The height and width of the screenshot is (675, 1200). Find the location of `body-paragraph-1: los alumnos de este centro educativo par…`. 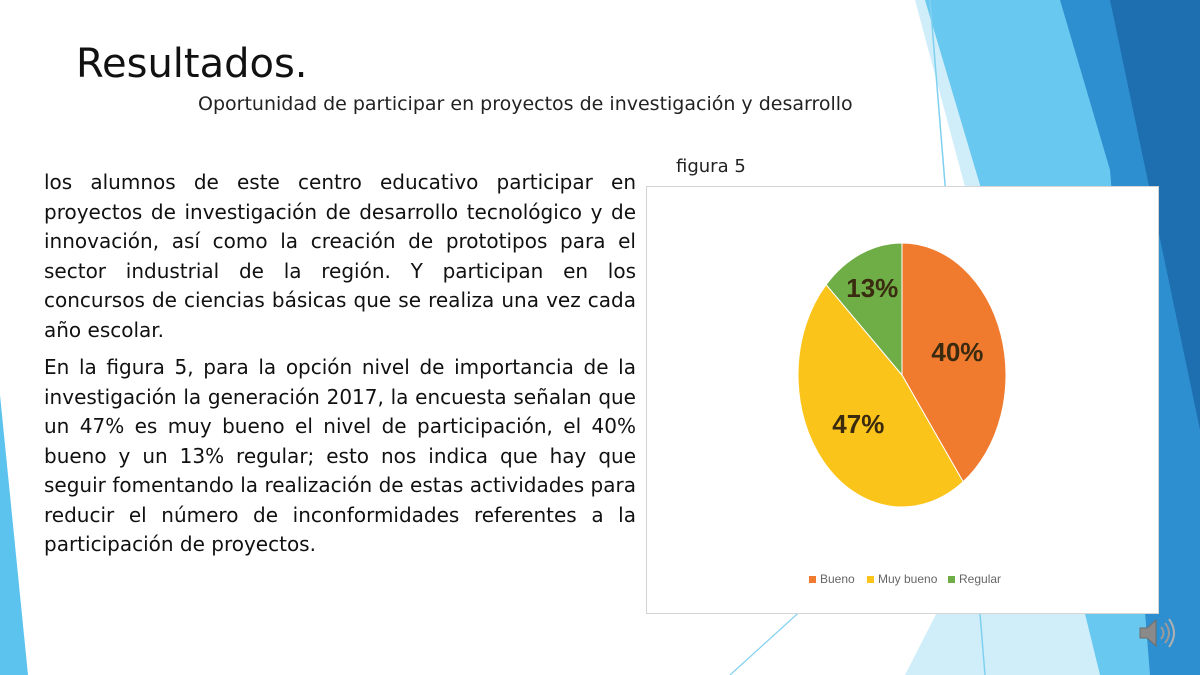

body-paragraph-1: los alumnos de este centro educativo par… is located at coordinates (340, 256).